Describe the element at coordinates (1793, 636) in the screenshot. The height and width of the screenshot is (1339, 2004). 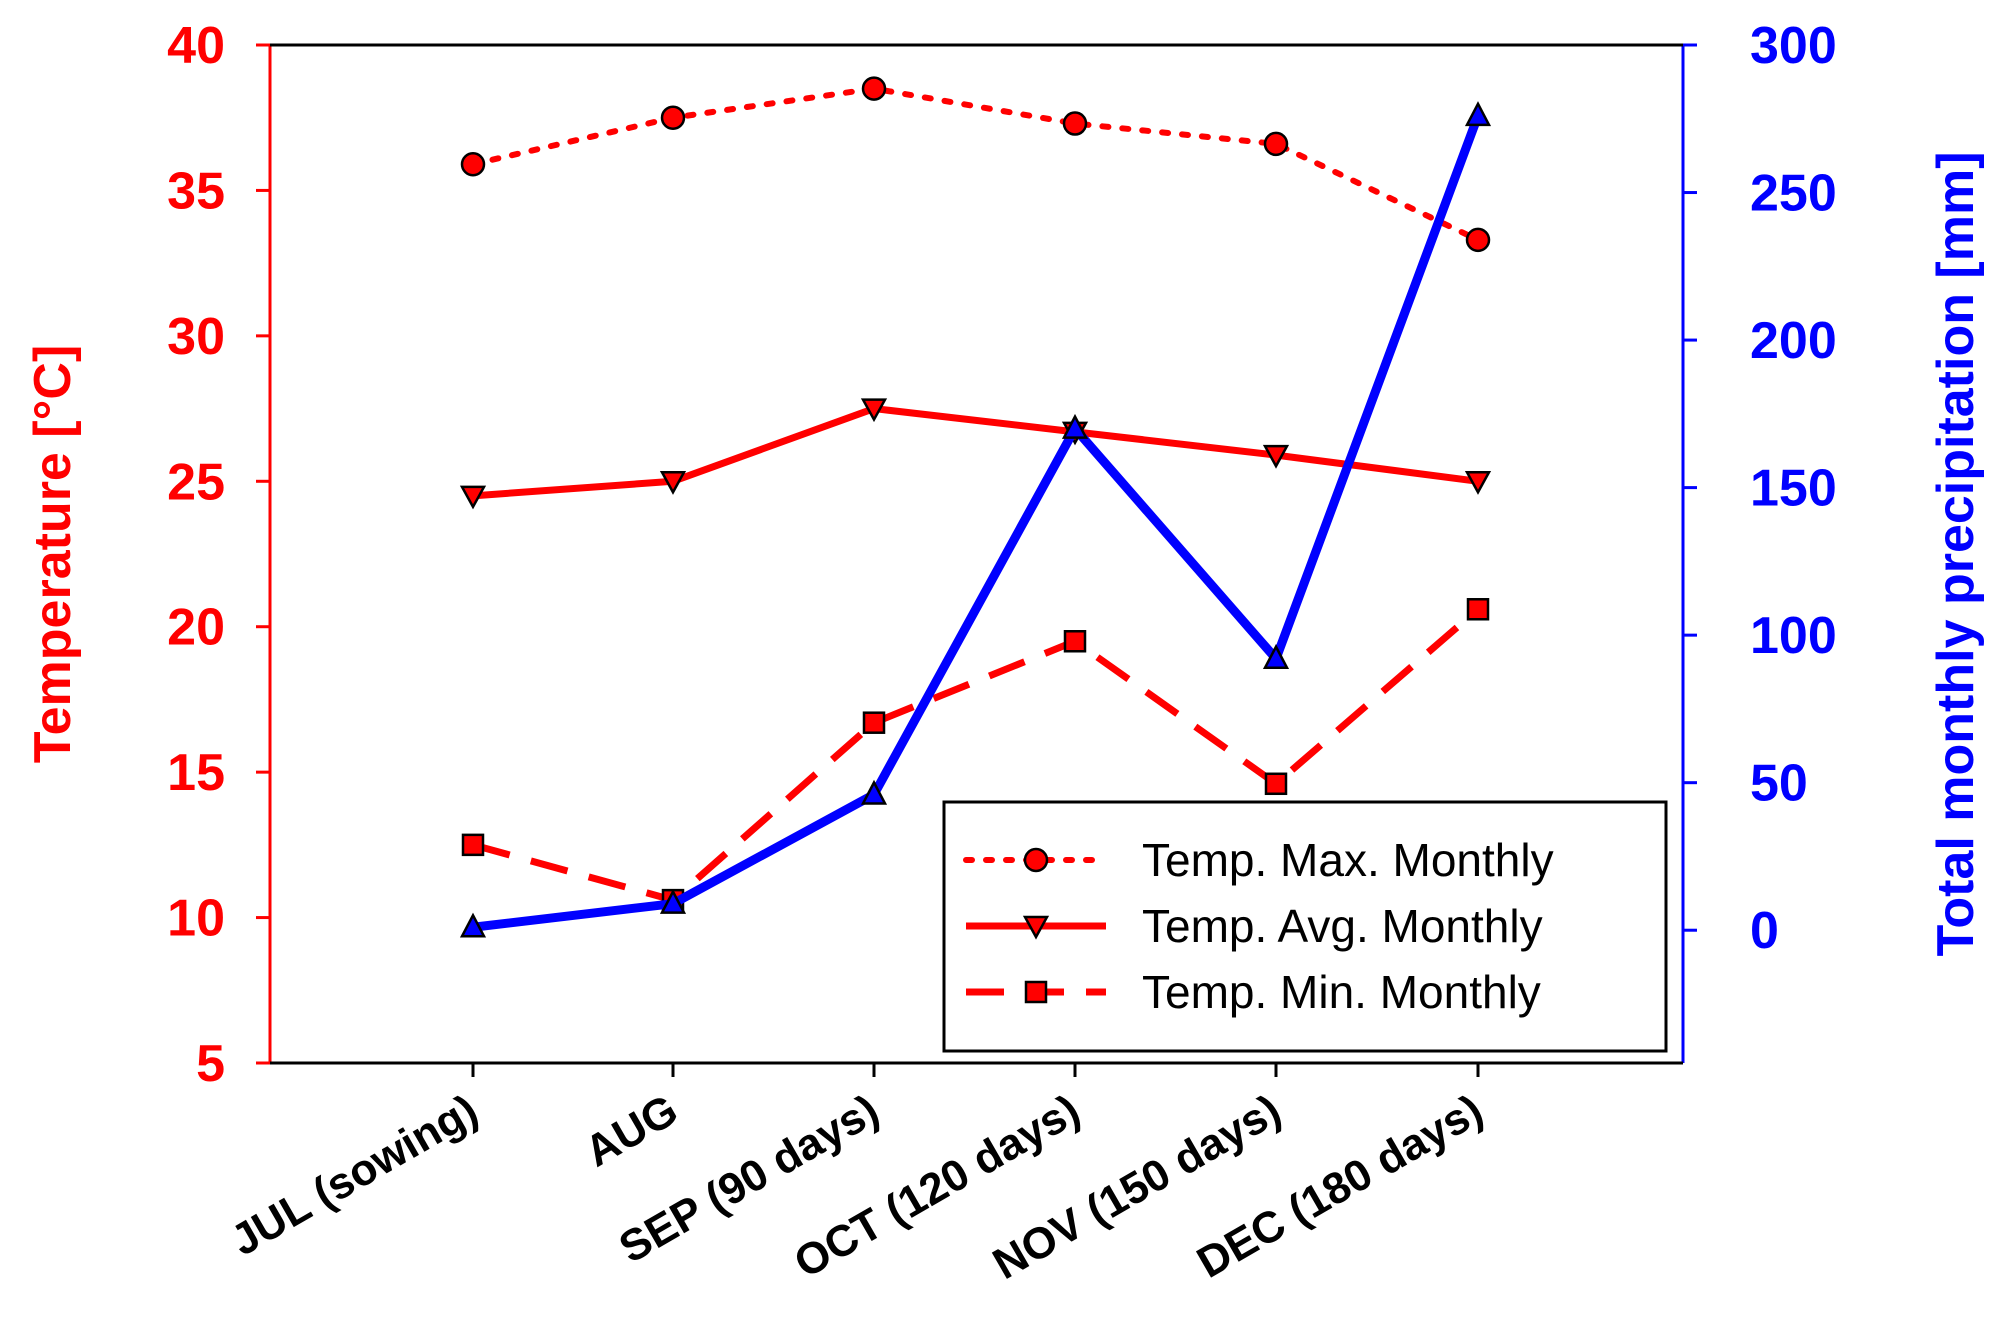
I see `right-tick-label: 100` at that location.